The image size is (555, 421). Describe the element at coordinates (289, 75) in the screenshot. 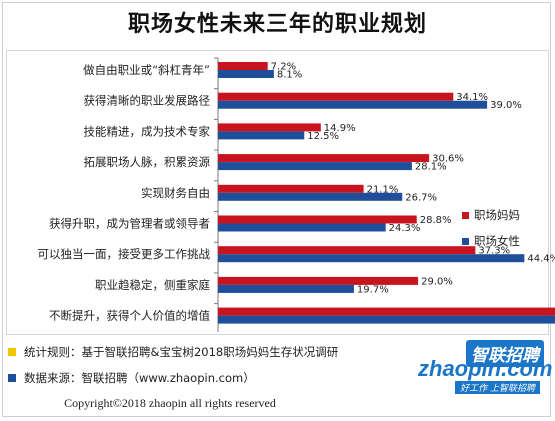

I see `data-label: 8.1%` at that location.